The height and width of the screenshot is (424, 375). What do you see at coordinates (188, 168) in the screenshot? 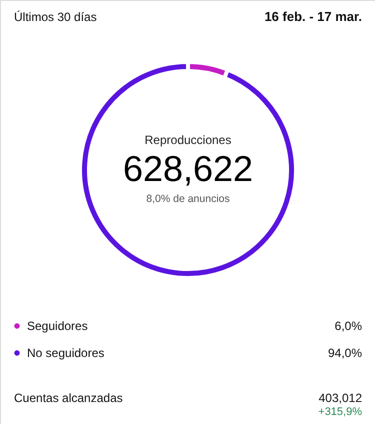
I see `text: 628,622` at bounding box center [188, 168].